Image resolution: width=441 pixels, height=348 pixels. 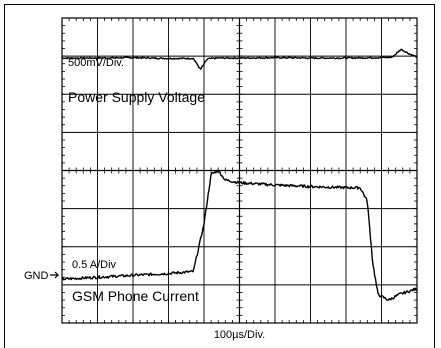 I want to click on x-axis-label: 100µs/Div., so click(x=239, y=335).